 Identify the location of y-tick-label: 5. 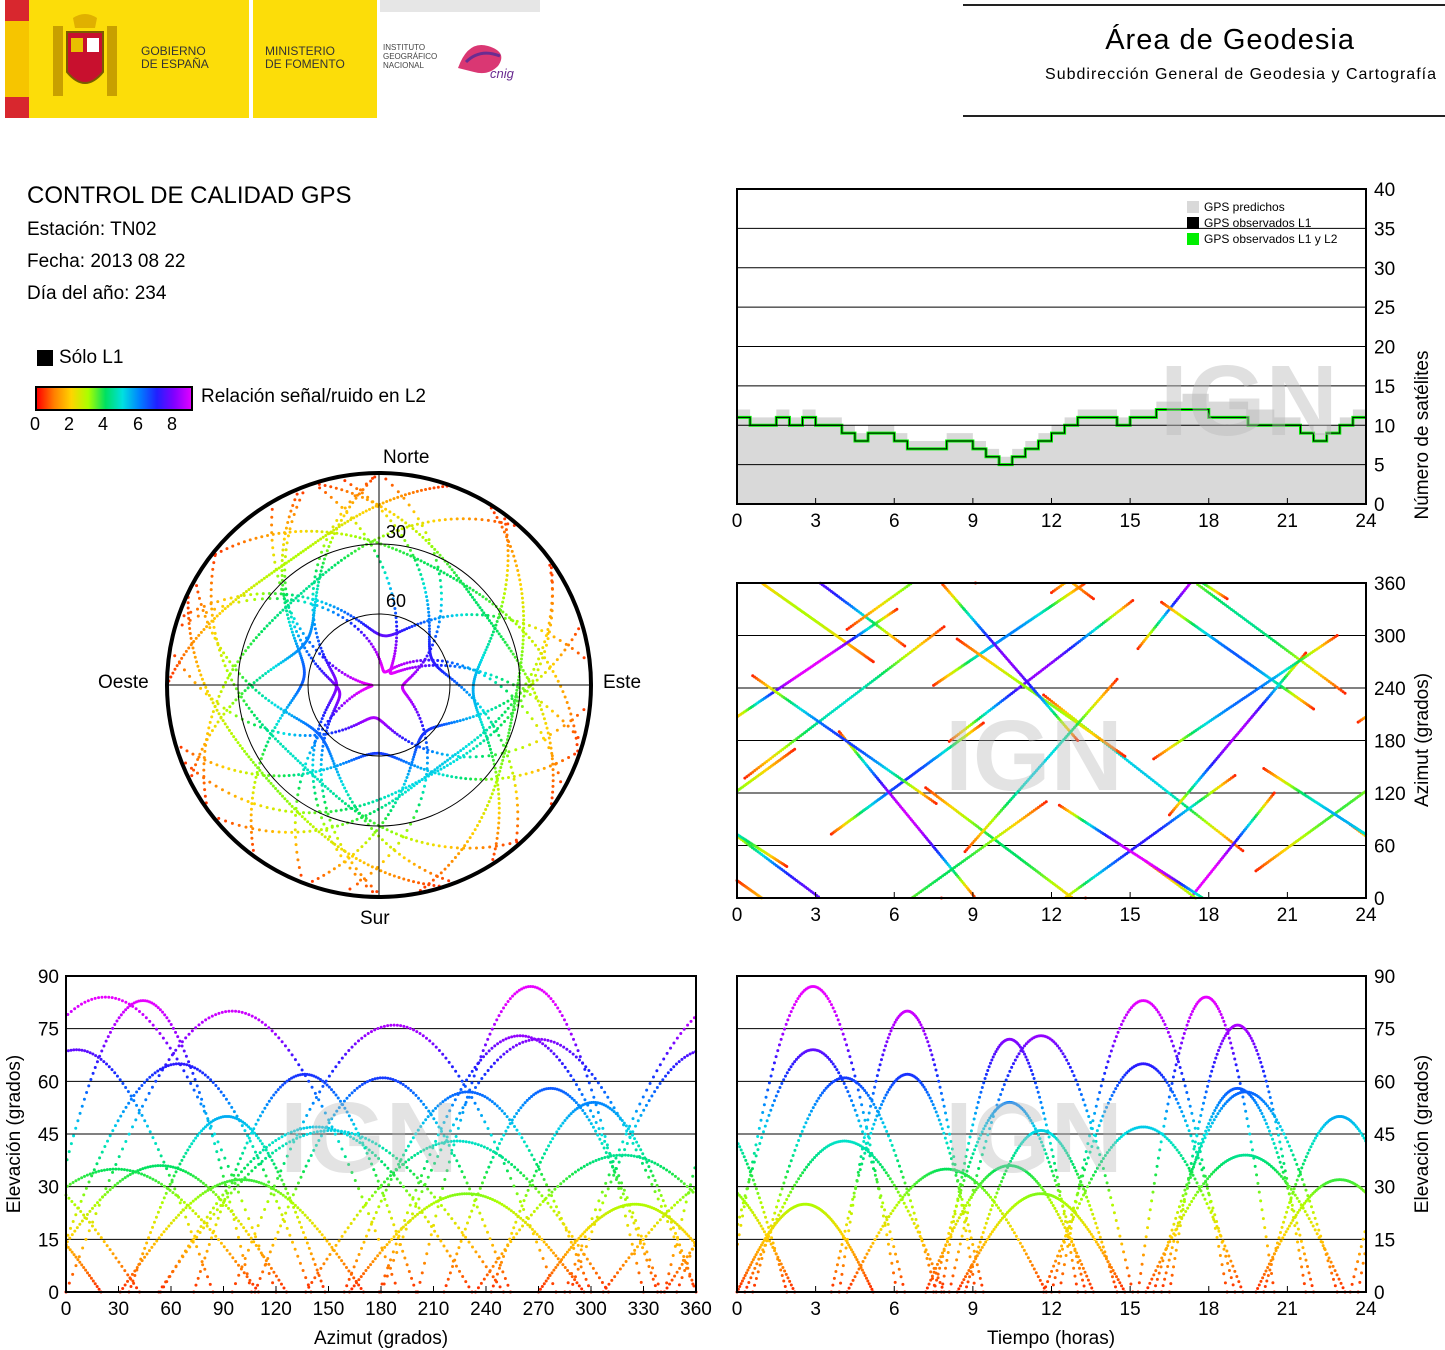
(1379, 466).